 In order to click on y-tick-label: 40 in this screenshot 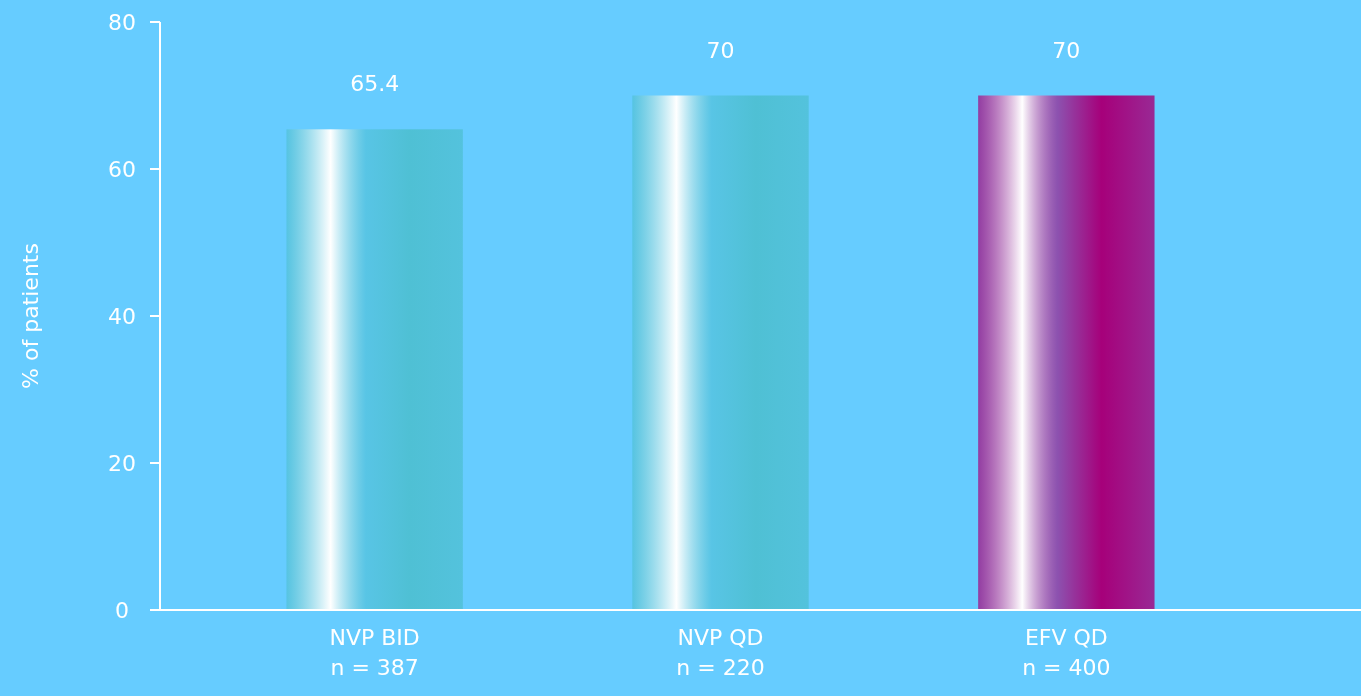, I will do `click(122, 316)`.